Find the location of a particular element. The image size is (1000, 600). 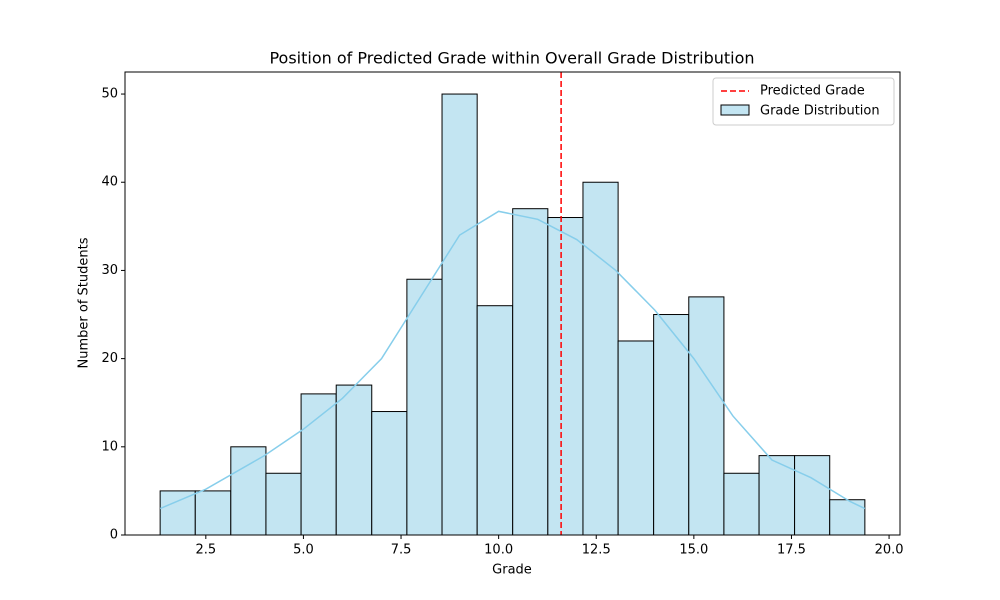

legend-patch is located at coordinates (735, 110).